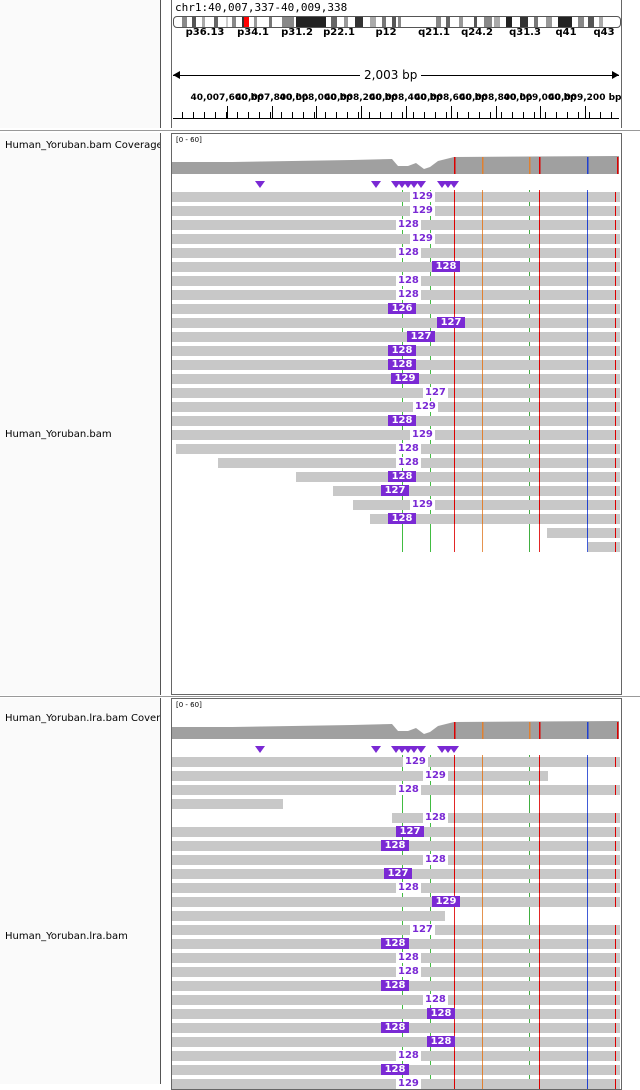 The height and width of the screenshot is (1090, 640). What do you see at coordinates (66, 936) in the screenshot?
I see `alignment-track-label: Human_Yoruban.lra.bam` at bounding box center [66, 936].